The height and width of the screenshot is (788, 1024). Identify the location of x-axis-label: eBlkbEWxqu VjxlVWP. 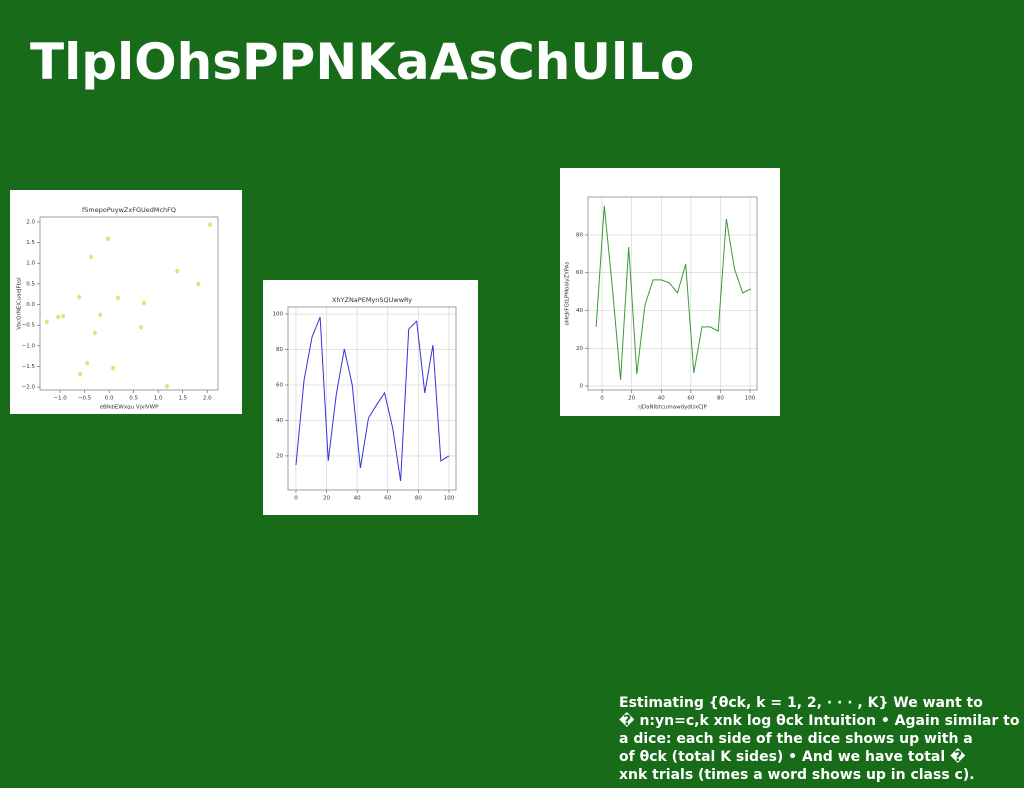
(130, 408).